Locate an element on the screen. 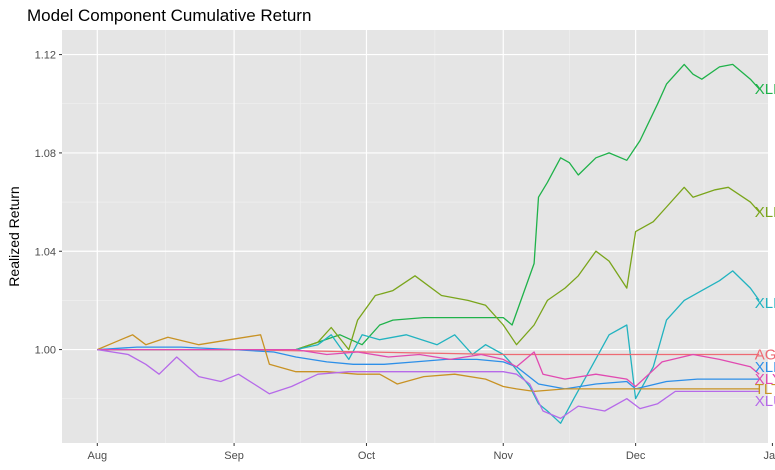  series-label-agg: AGG is located at coordinates (765, 355).